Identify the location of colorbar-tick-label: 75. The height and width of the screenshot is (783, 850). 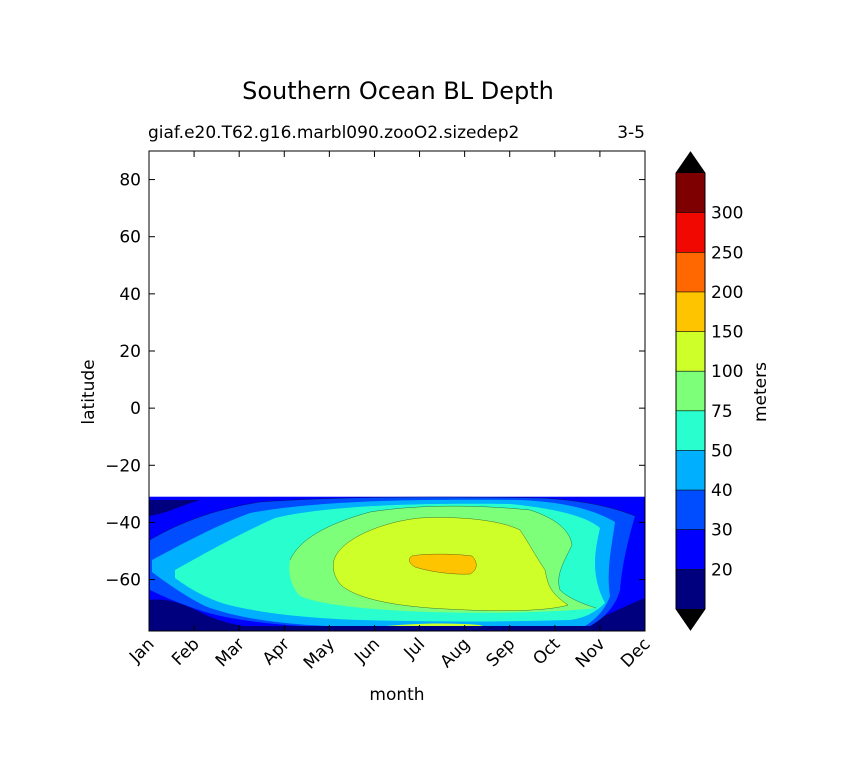
(722, 412).